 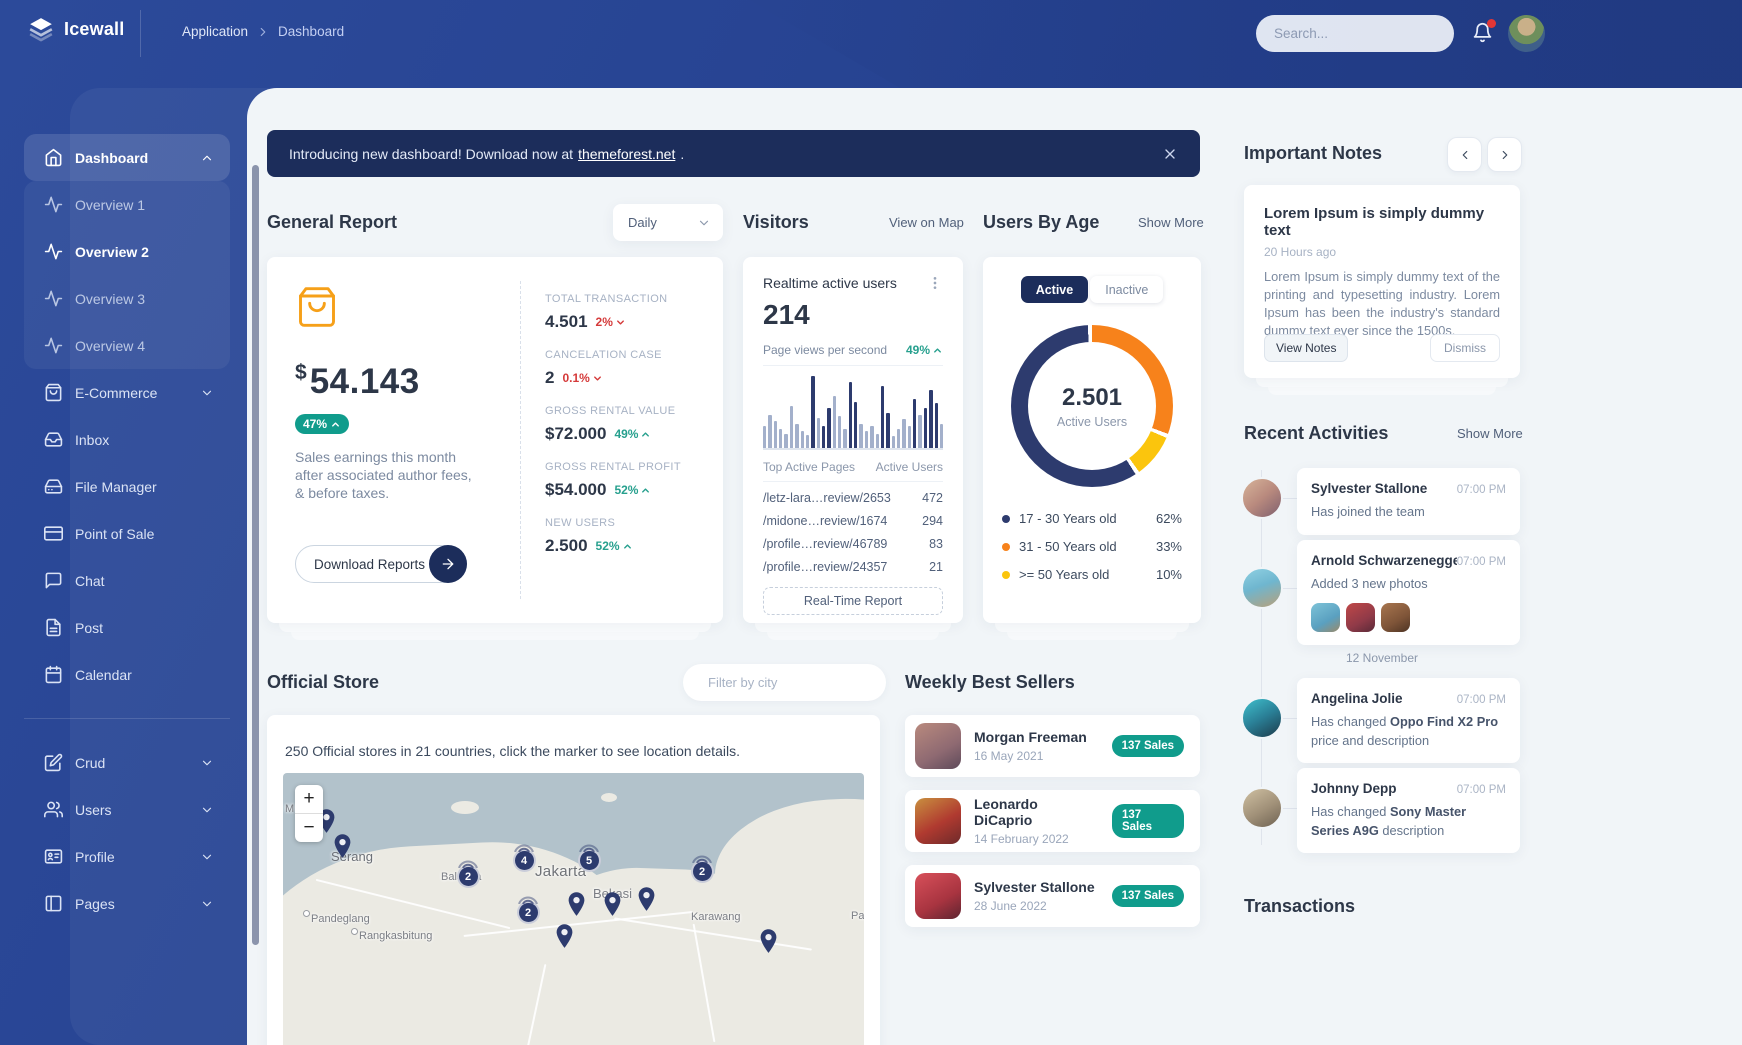 I want to click on sidebar-item-profile: Profile, so click(x=127, y=856).